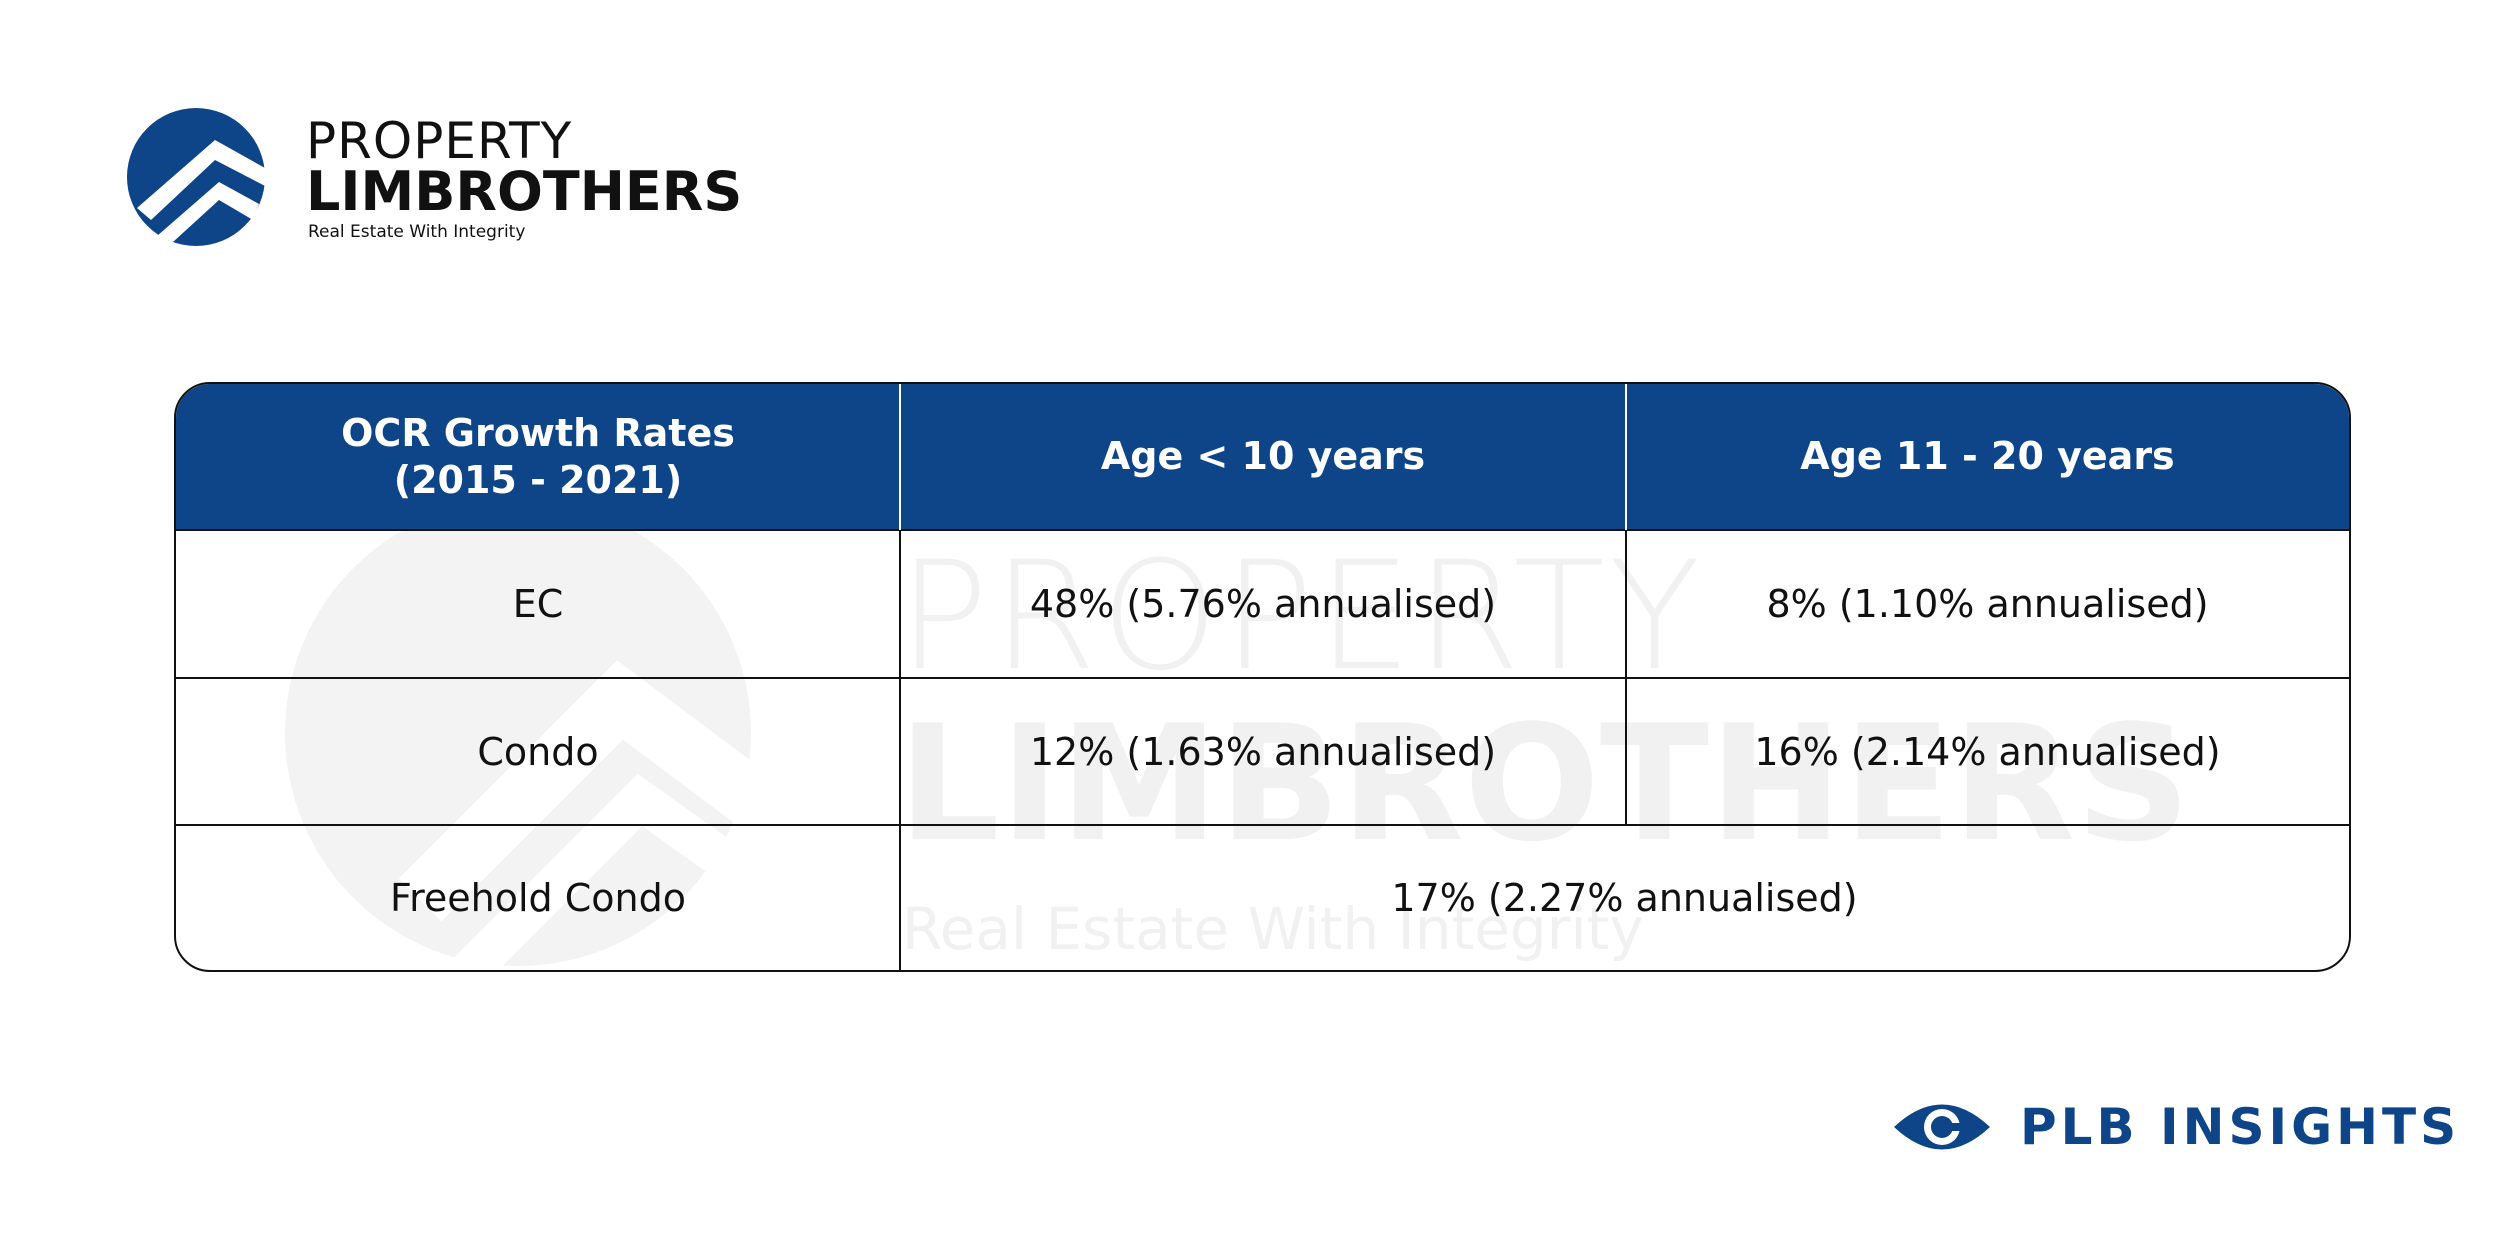 The image size is (2500, 1248). What do you see at coordinates (538, 457) in the screenshot?
I see `header-cell: OCR Growth Rates (2015 - 2021)` at bounding box center [538, 457].